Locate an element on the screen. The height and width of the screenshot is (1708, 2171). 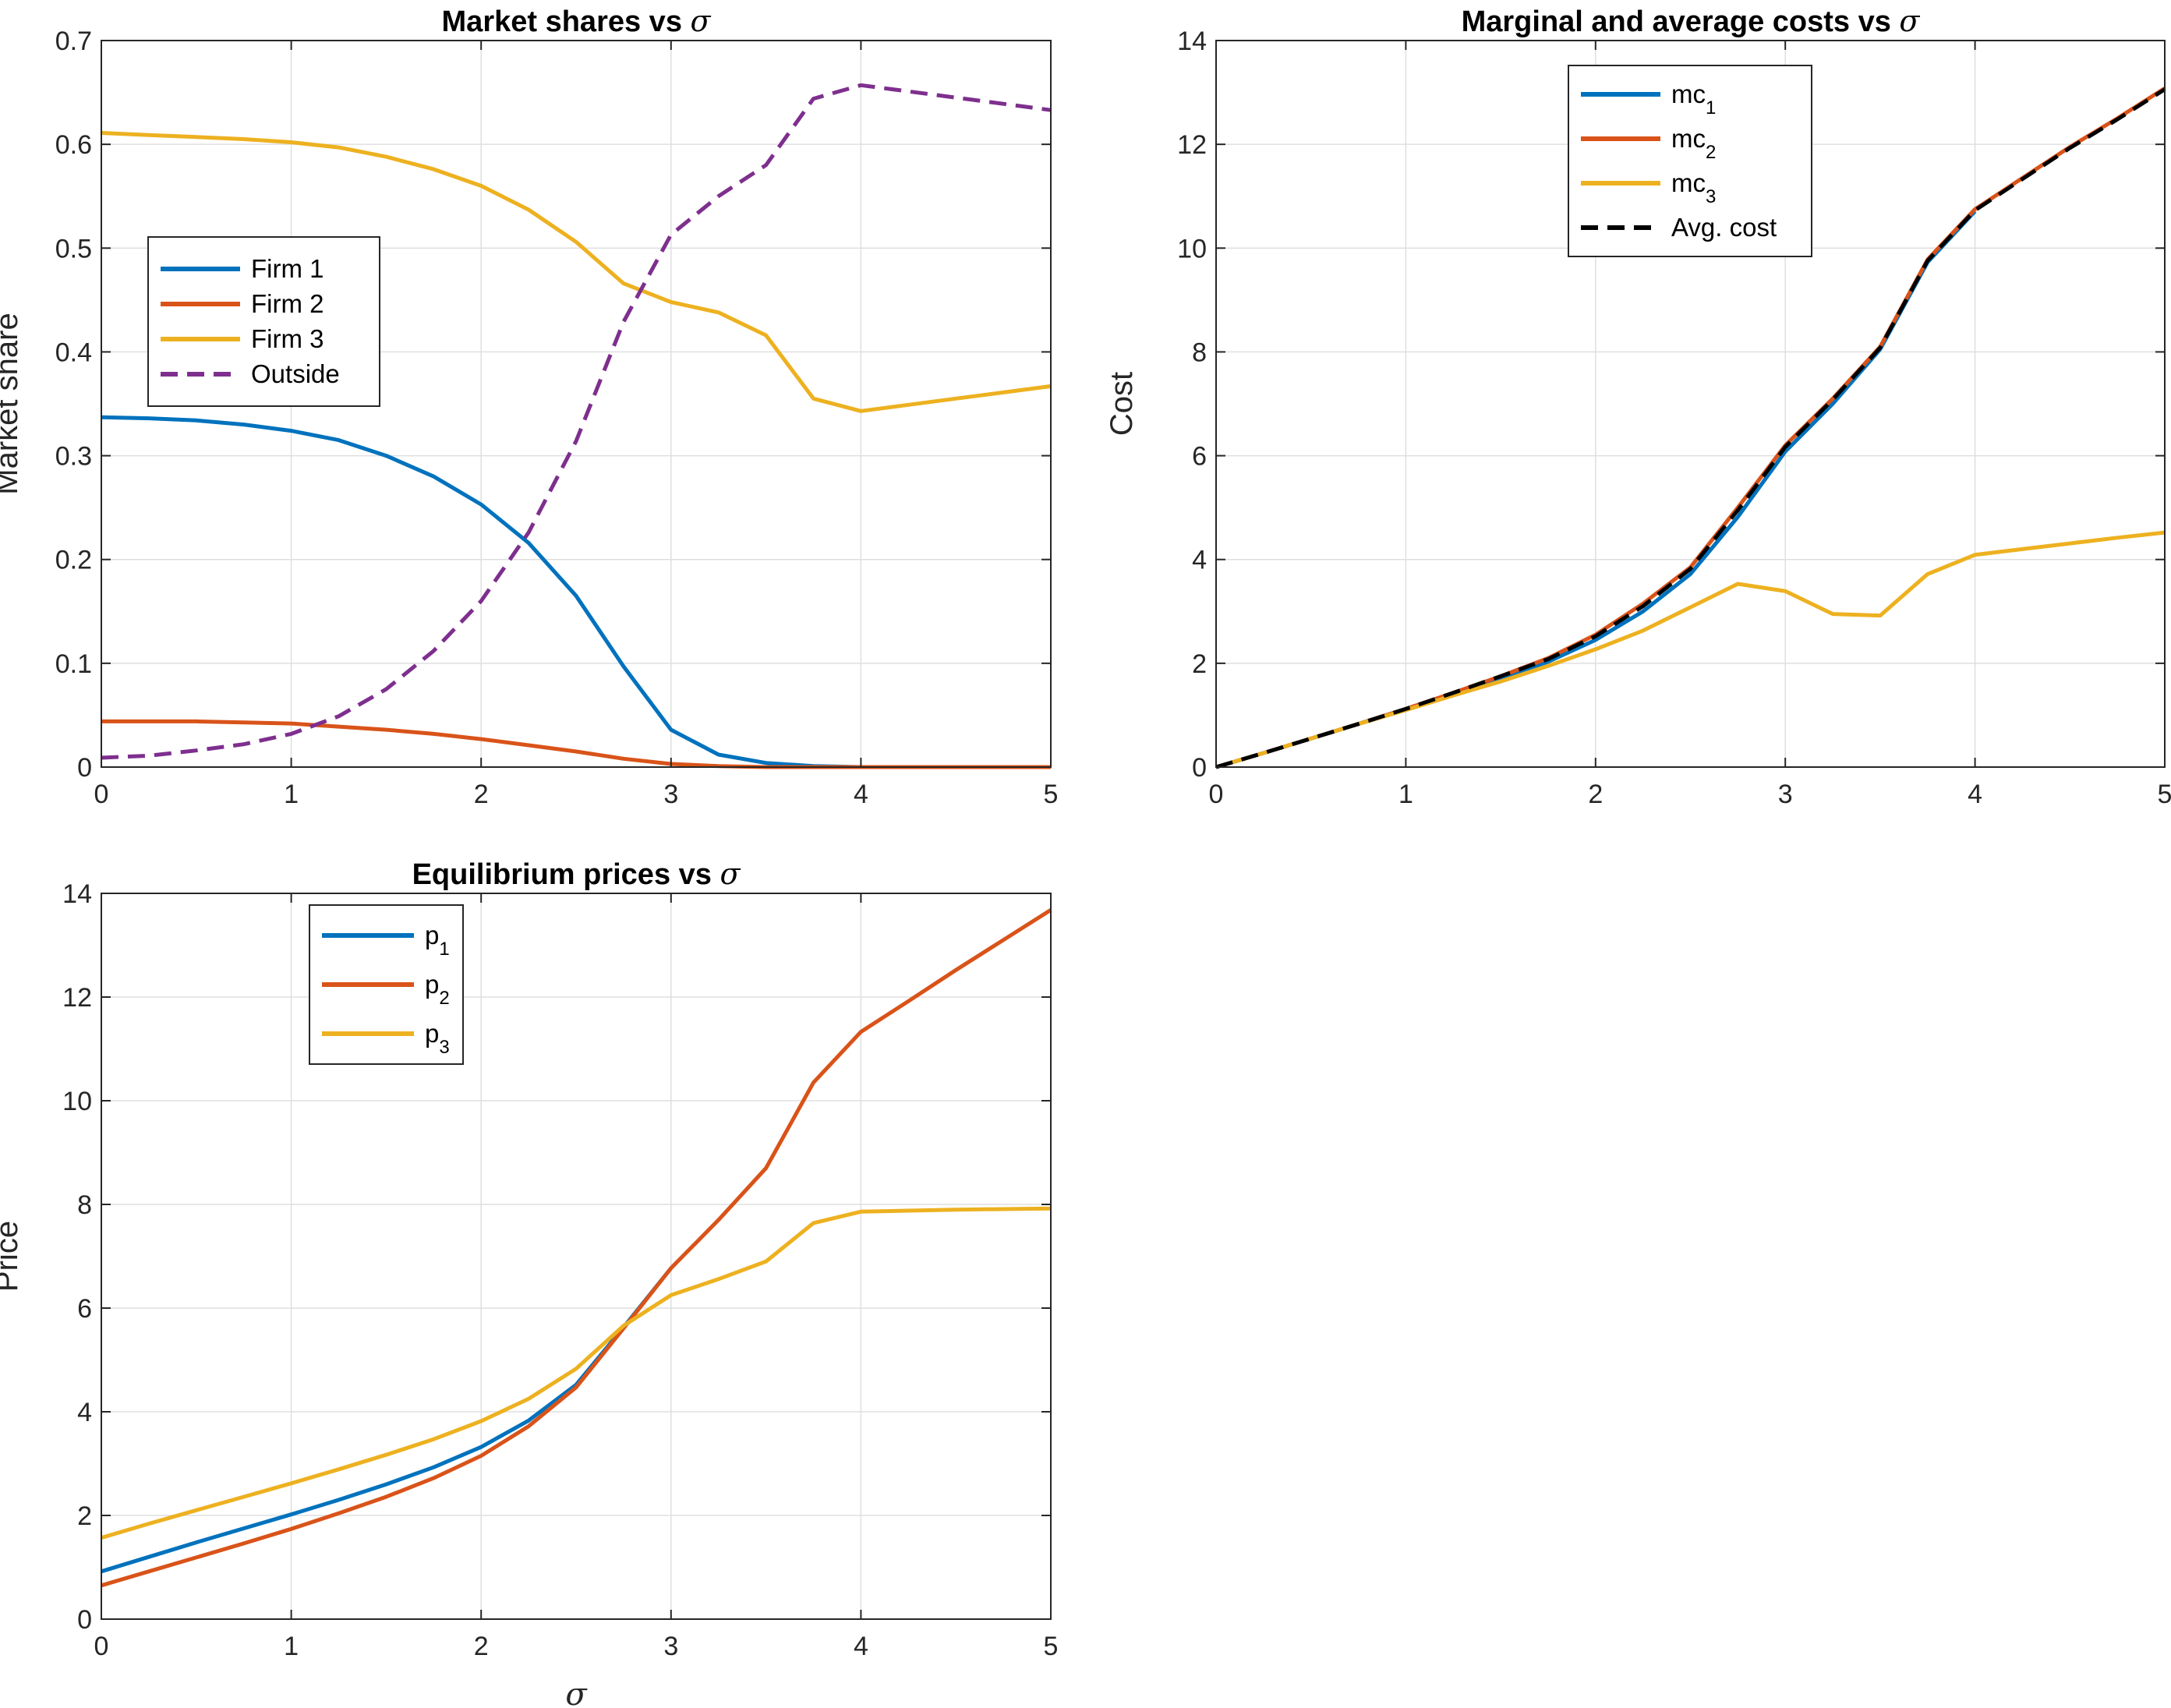
legend: mc1 mc2 mc3 Avg. cost is located at coordinates (1690, 161).